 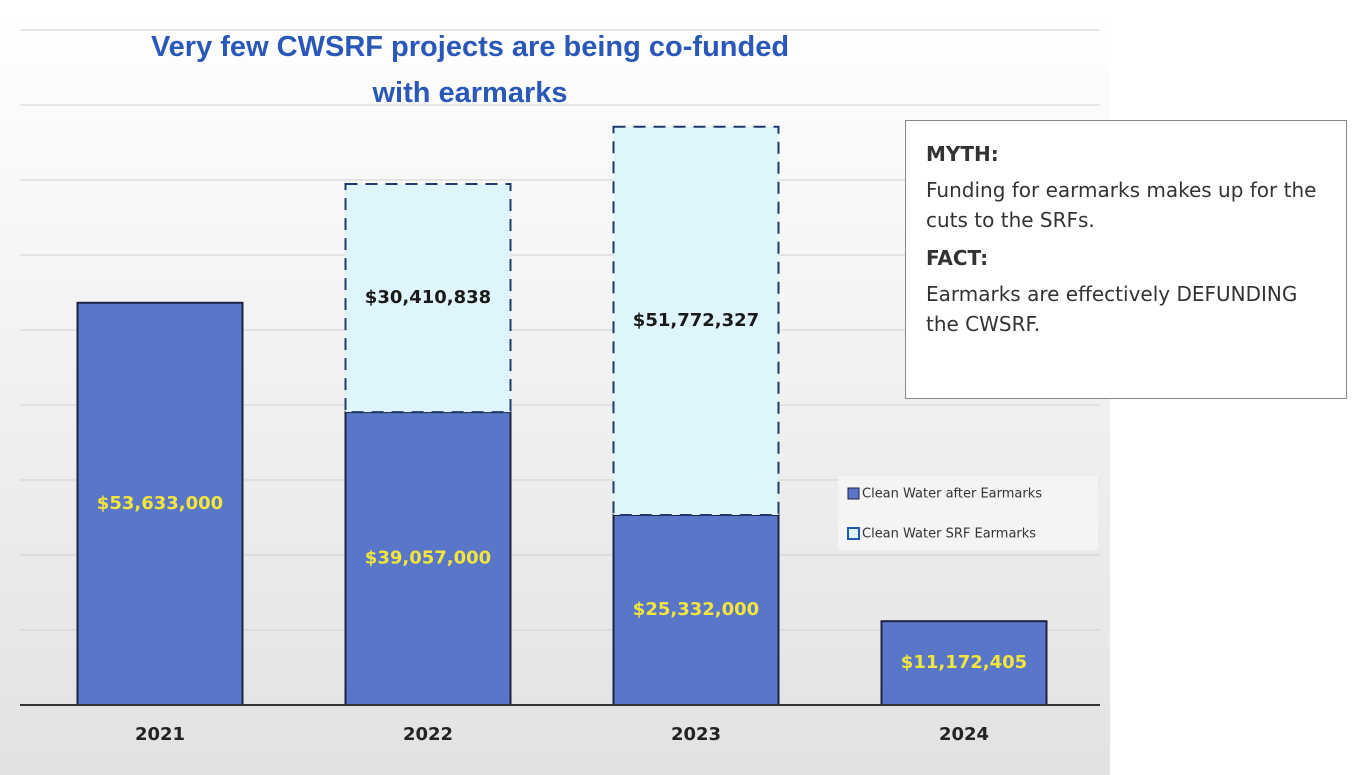 I want to click on data-label: $30,410,838, so click(x=428, y=297).